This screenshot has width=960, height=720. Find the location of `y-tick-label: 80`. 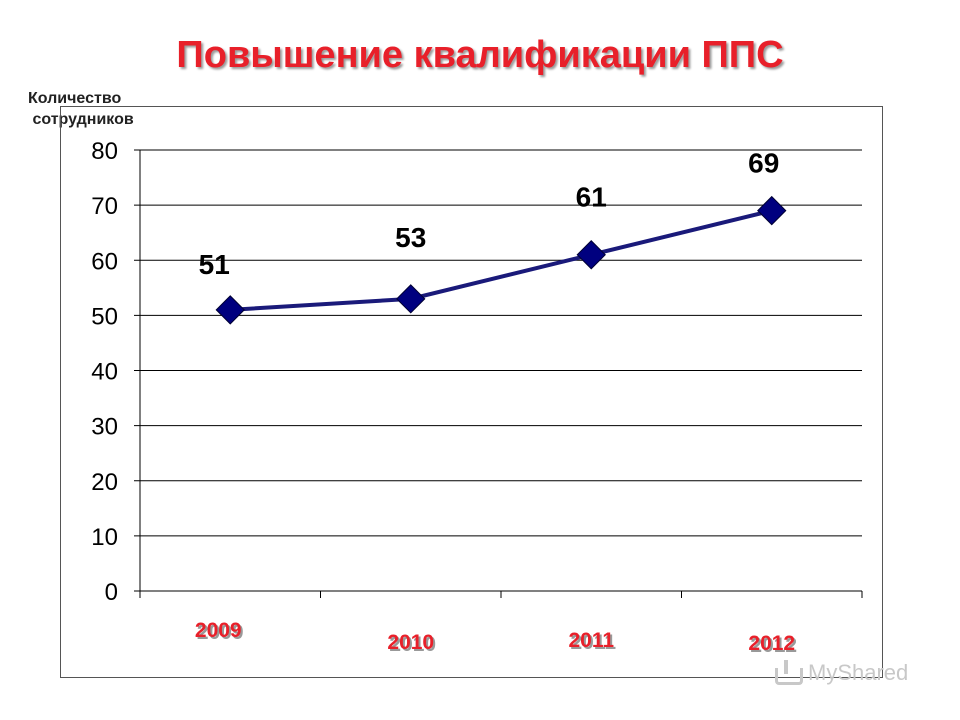

y-tick-label: 80 is located at coordinates (104, 151).